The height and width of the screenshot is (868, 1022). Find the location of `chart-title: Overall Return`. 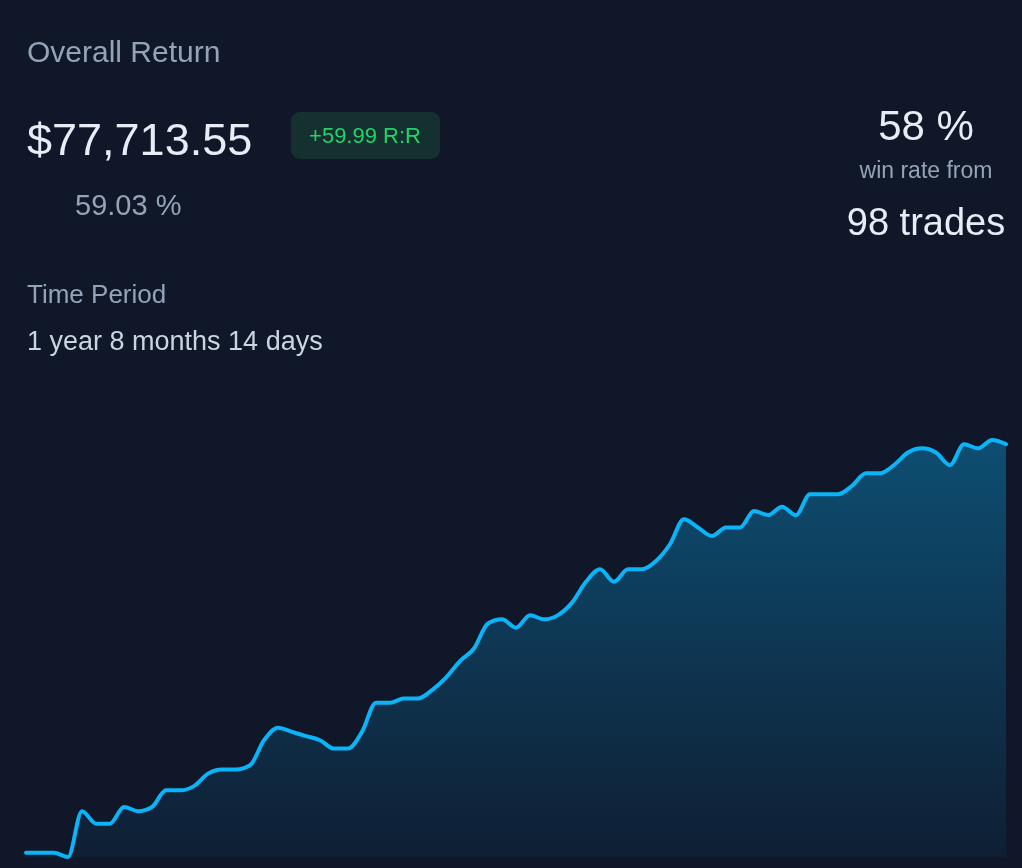

chart-title: Overall Return is located at coordinates (124, 51).